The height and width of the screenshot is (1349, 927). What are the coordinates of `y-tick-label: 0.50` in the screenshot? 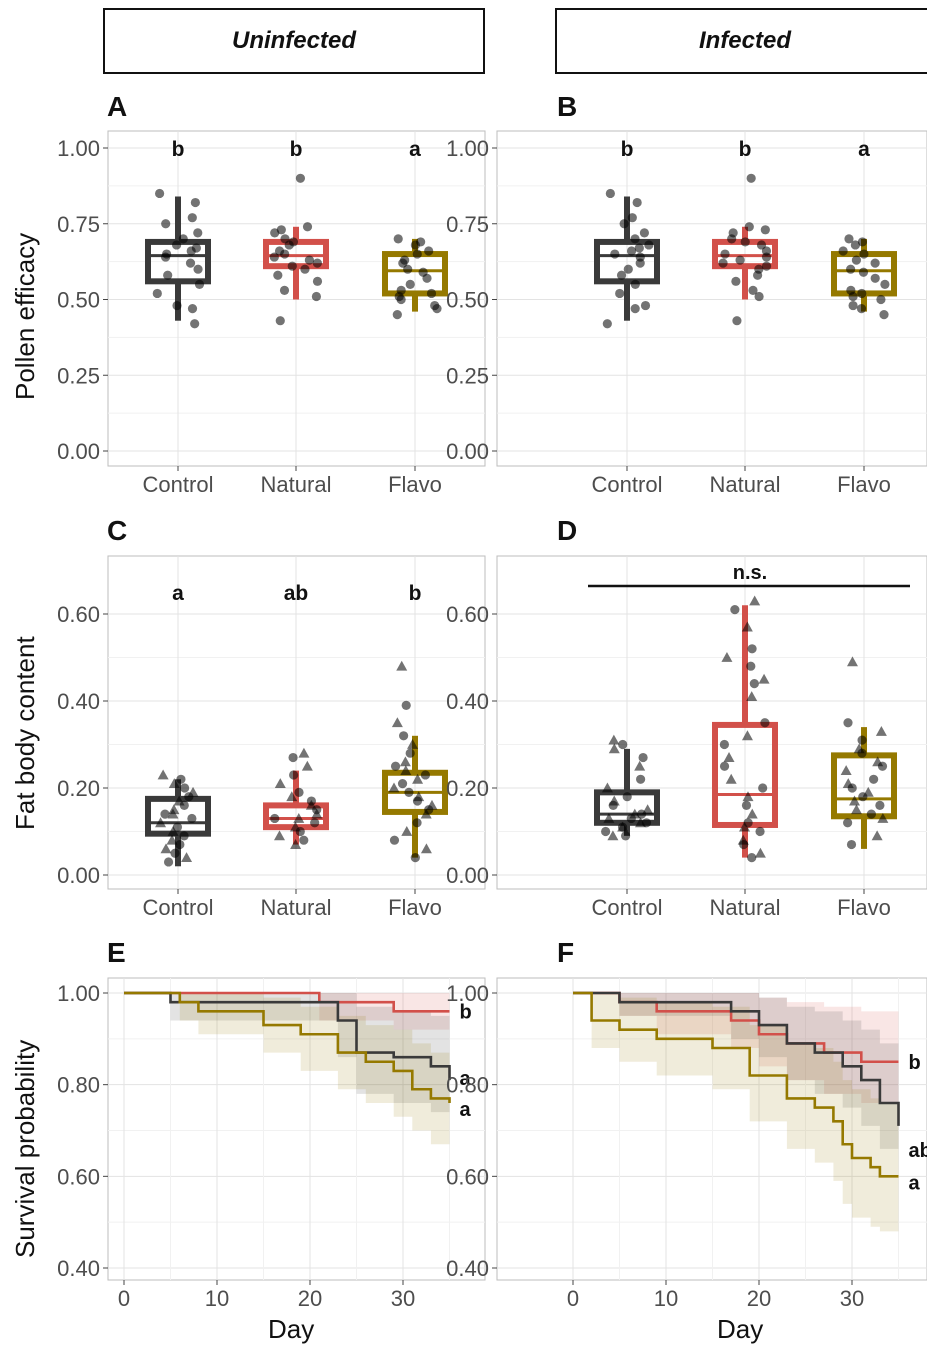 It's located at (467, 300).